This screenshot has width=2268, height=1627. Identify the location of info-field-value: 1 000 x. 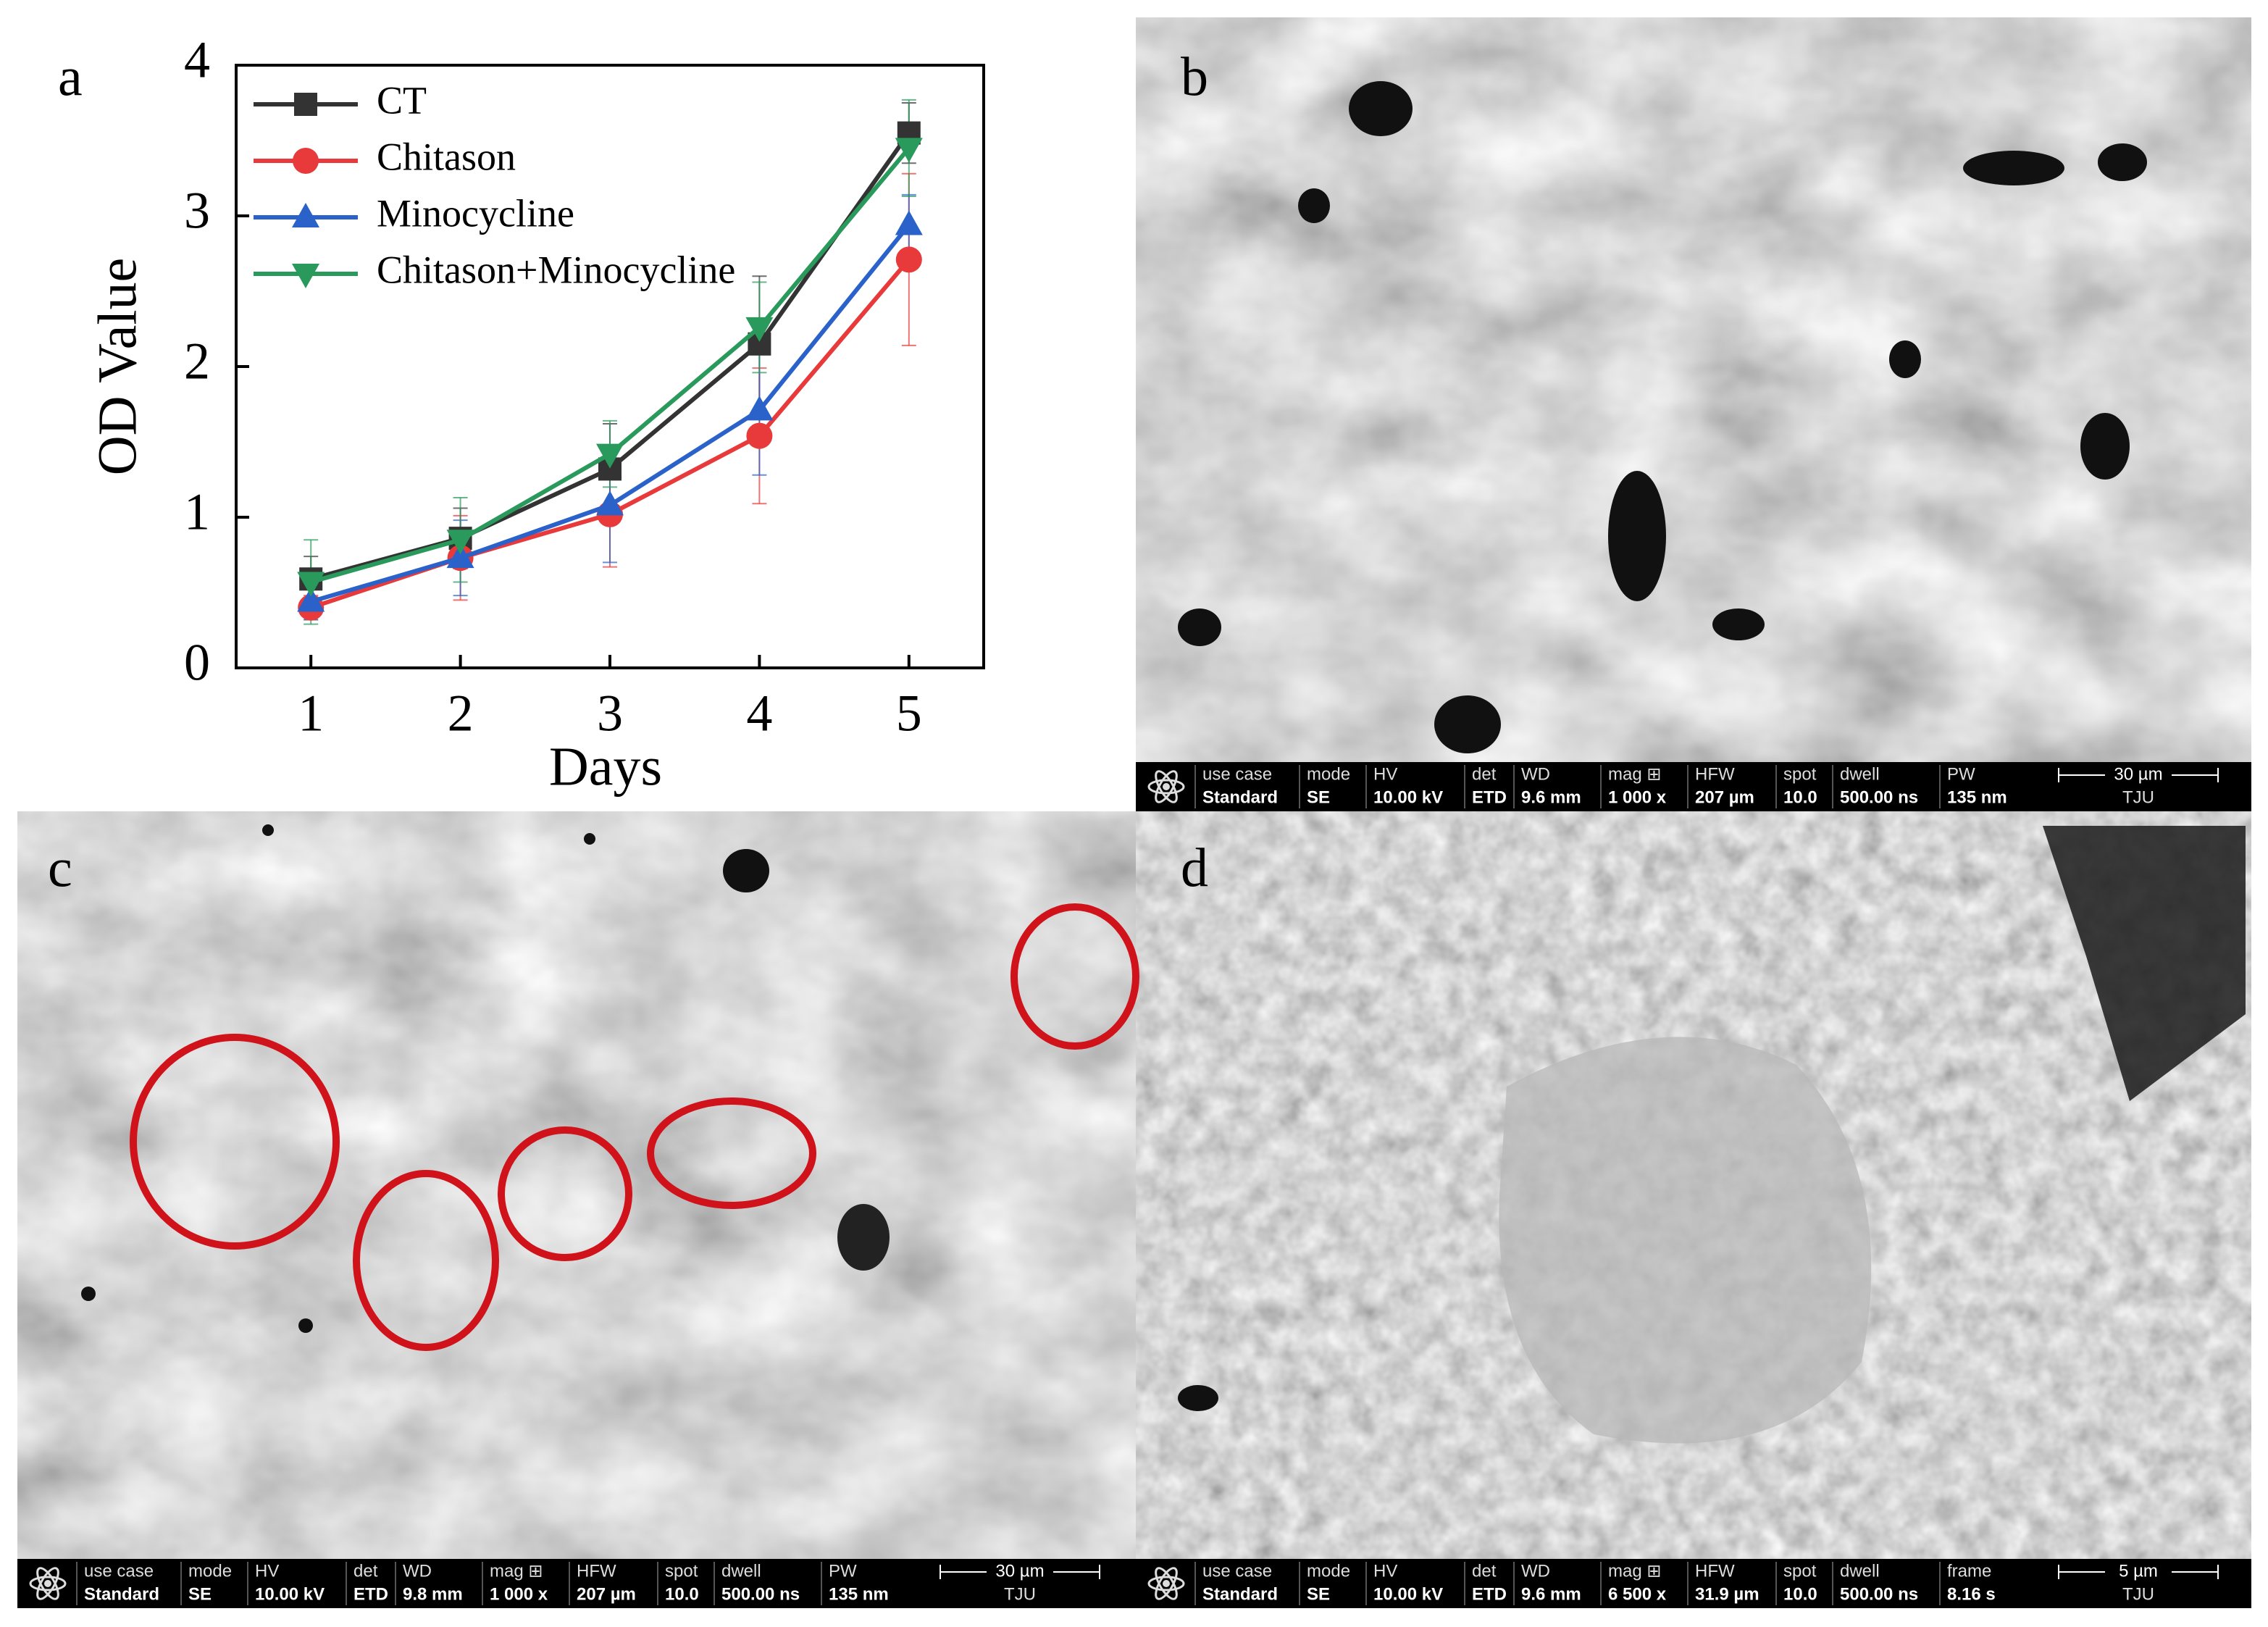
(1638, 797).